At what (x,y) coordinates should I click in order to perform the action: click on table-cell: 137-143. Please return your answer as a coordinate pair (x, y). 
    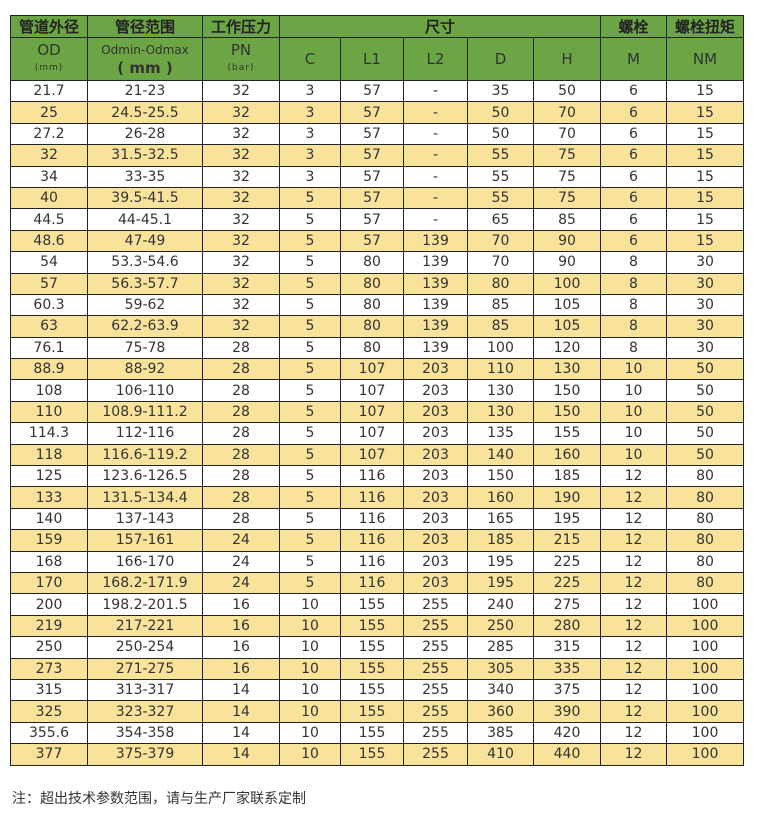
    Looking at the image, I should click on (145, 519).